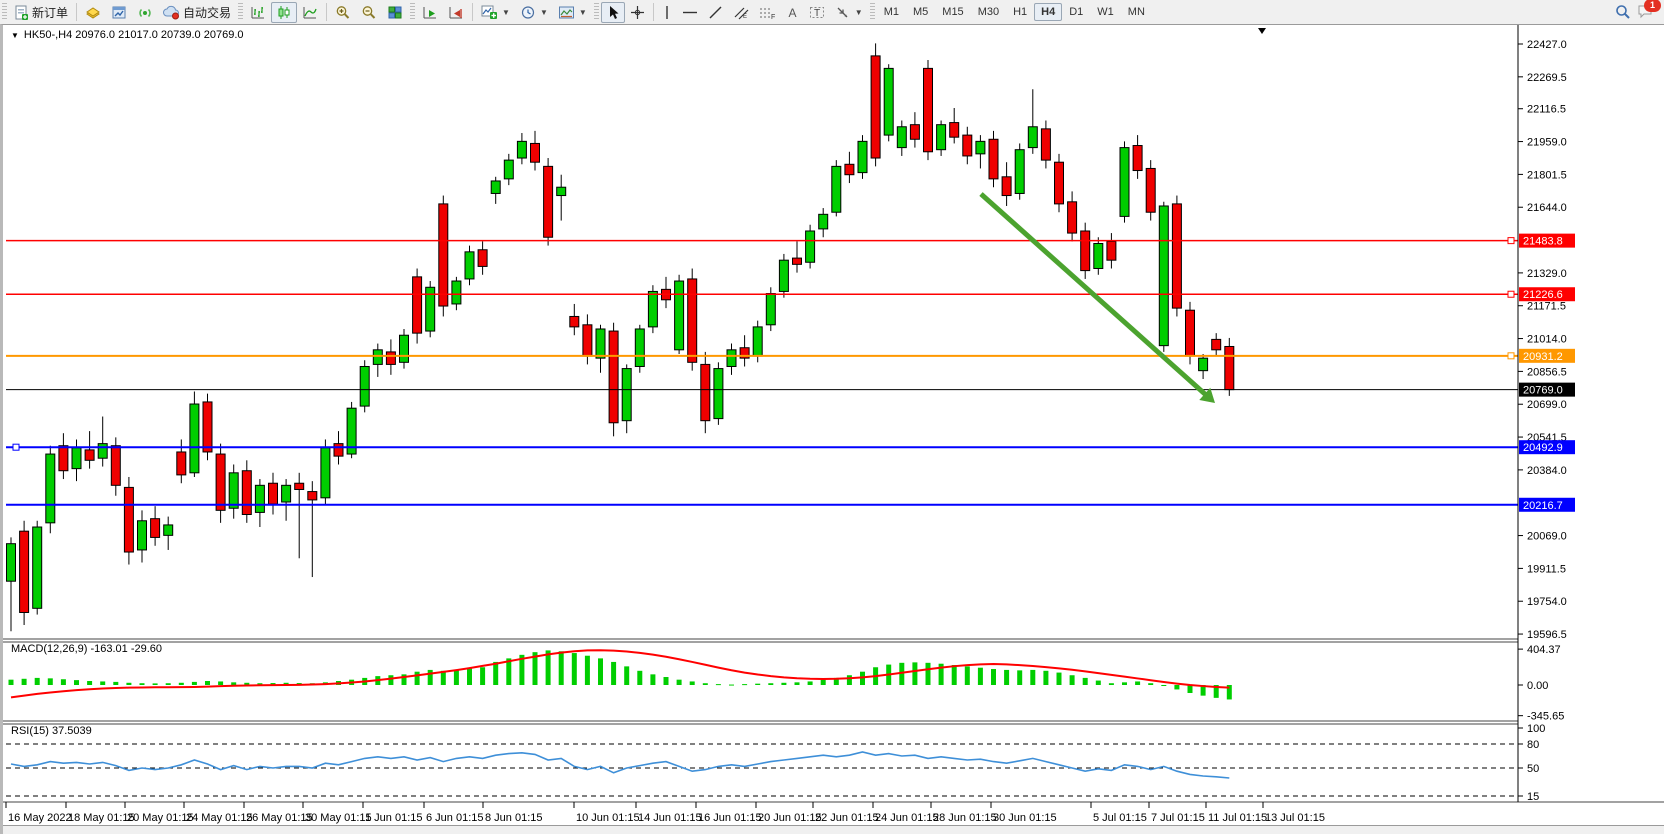 The height and width of the screenshot is (834, 1664). Describe the element at coordinates (612, 12) in the screenshot. I see `cursor-tool-button` at that location.